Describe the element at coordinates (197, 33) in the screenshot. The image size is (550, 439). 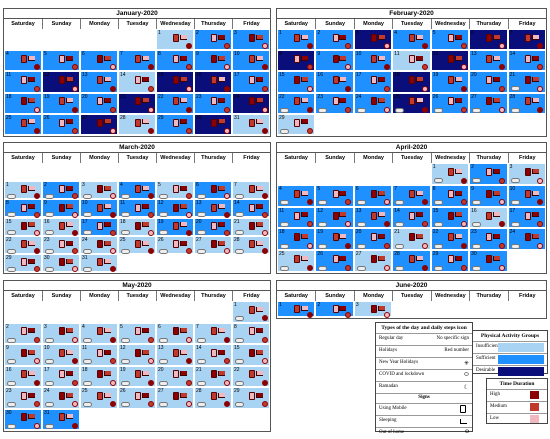
I see `day-number: 2` at that location.